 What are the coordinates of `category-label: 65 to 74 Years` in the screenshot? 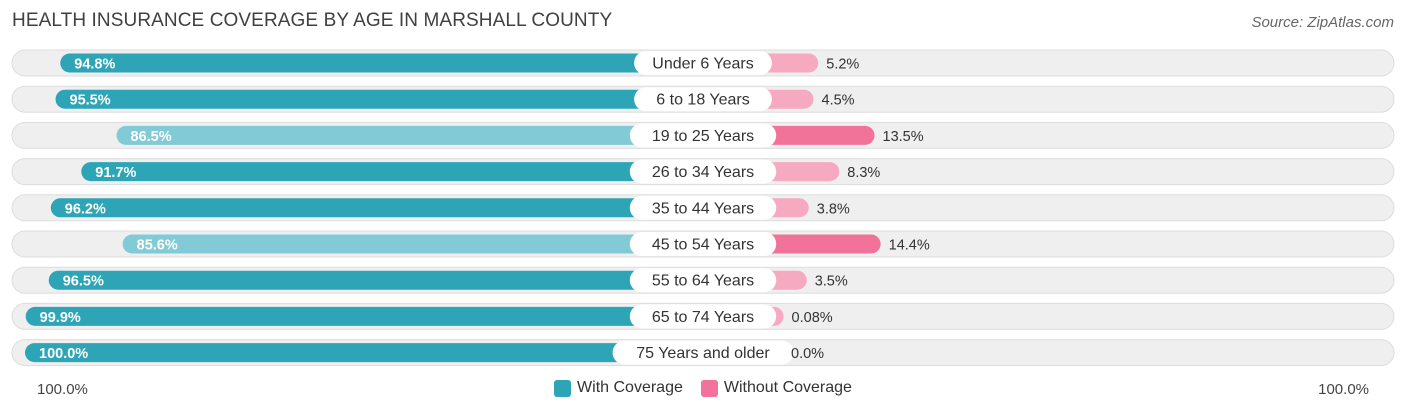 It's located at (703, 317).